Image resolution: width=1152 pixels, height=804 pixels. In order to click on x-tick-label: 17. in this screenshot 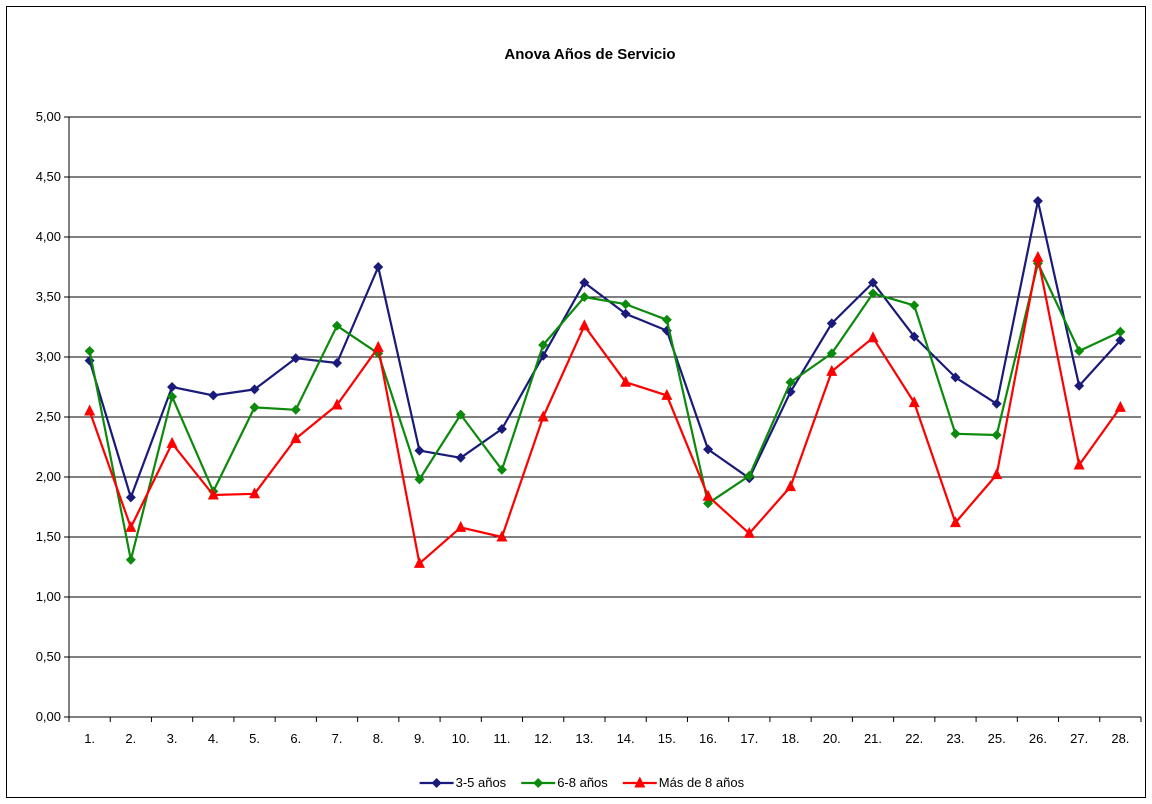, I will do `click(749, 738)`.